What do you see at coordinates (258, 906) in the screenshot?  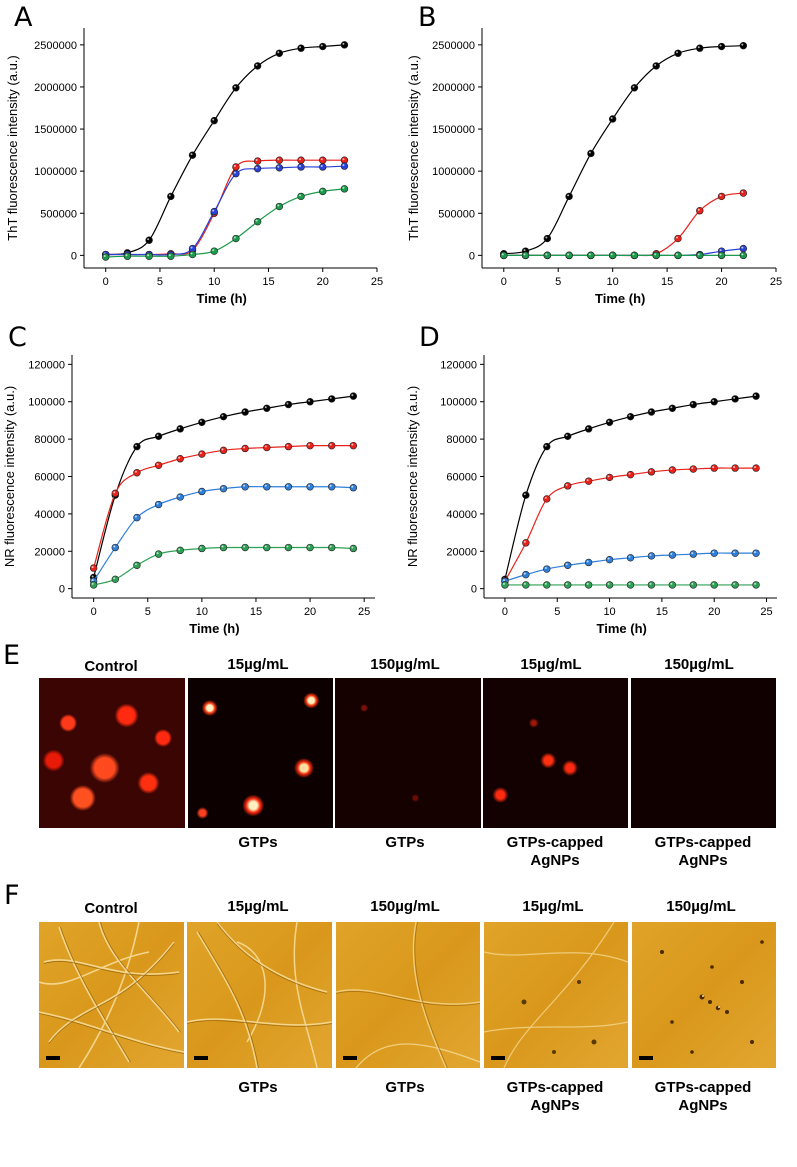 I see `f-label-gtps-15: 15µg/mL` at bounding box center [258, 906].